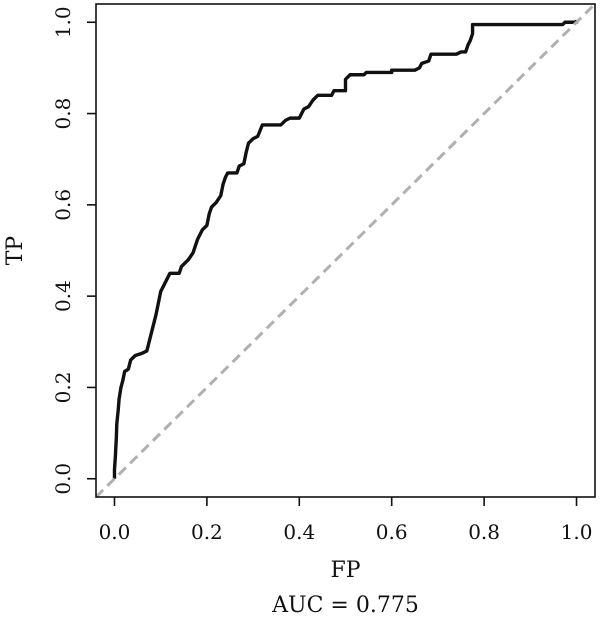  Describe the element at coordinates (392, 532) in the screenshot. I see `x-tick-label: 0.6` at that location.